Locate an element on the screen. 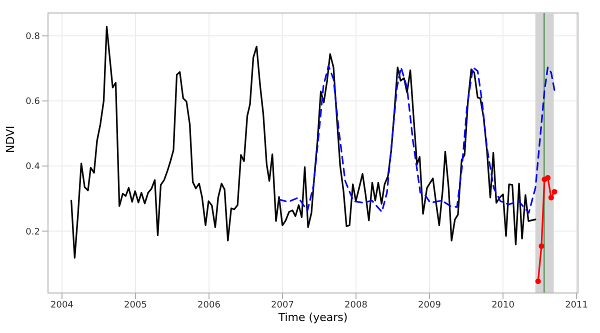 The width and height of the screenshot is (600, 333). x-tick-label: 2007 is located at coordinates (282, 305).